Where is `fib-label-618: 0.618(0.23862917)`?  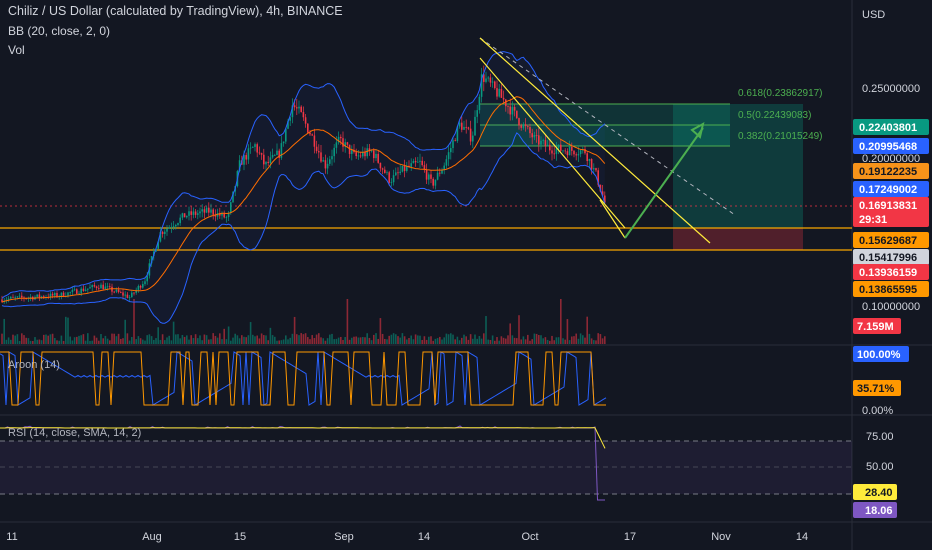 fib-label-618: 0.618(0.23862917) is located at coordinates (780, 93).